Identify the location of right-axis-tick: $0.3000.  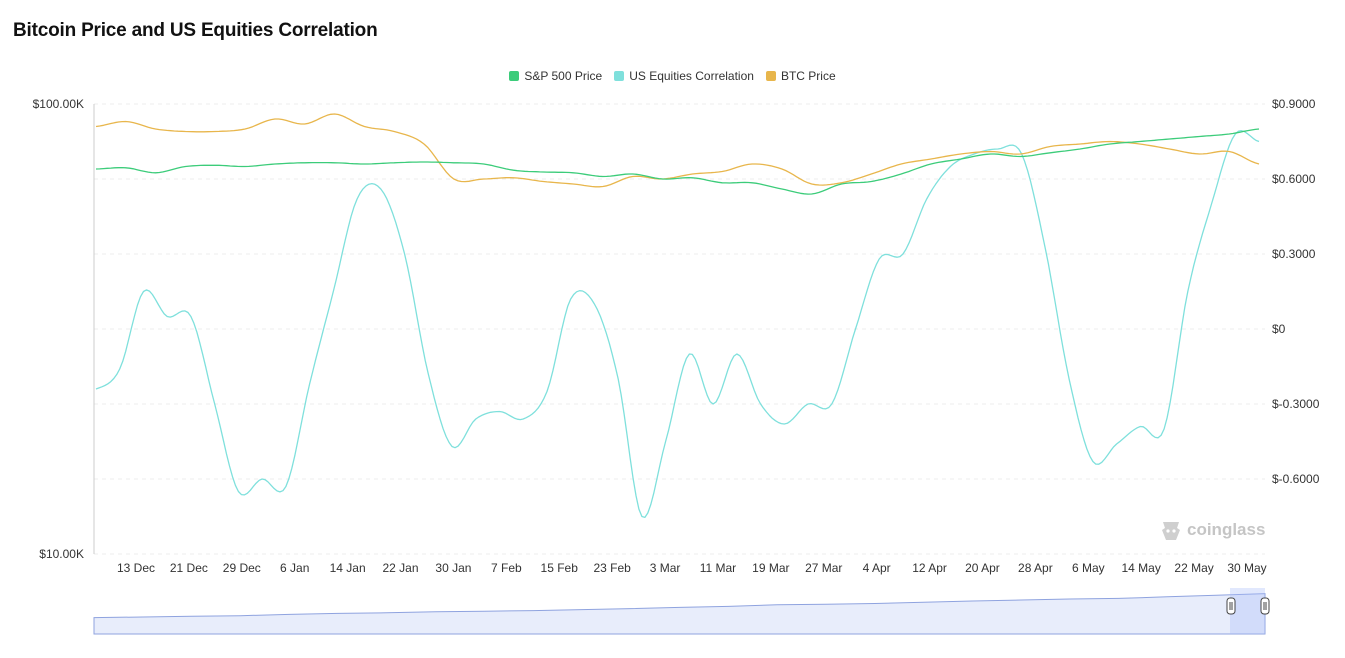
(1294, 254).